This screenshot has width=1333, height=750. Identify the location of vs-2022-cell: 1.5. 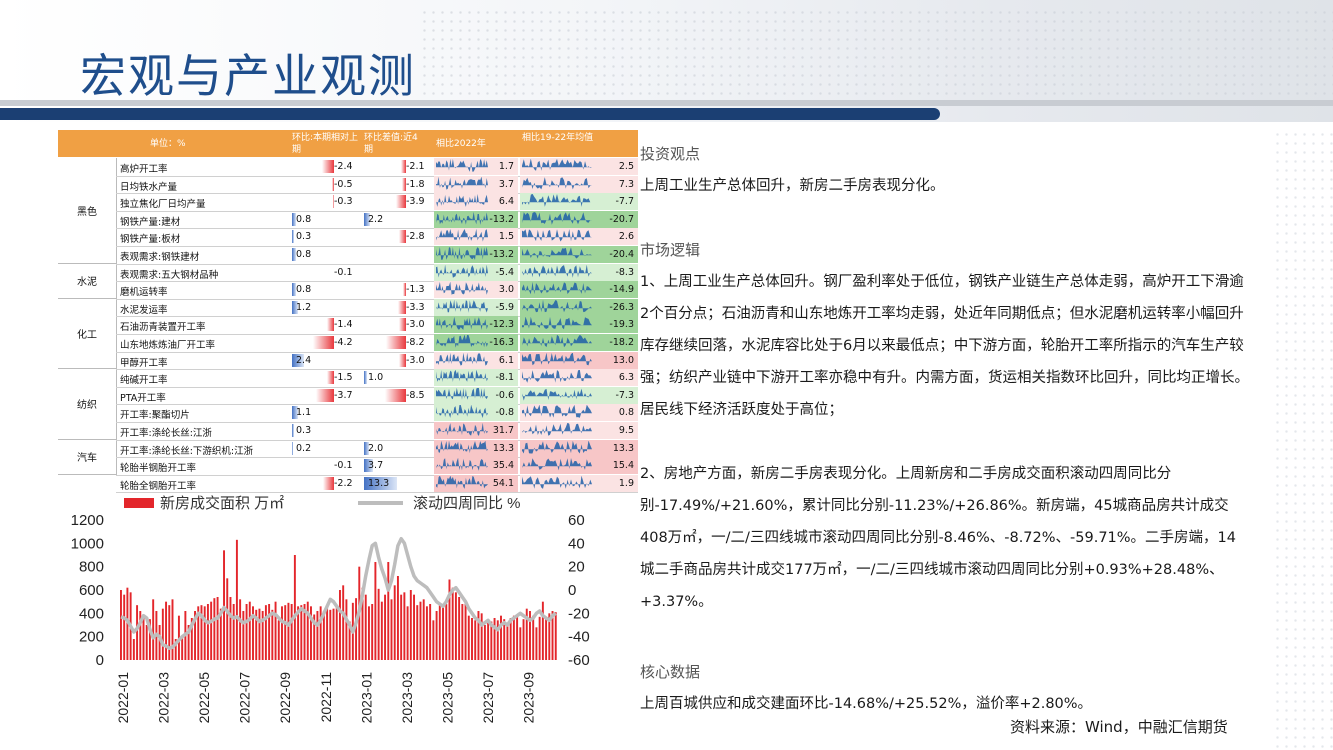
(476, 237).